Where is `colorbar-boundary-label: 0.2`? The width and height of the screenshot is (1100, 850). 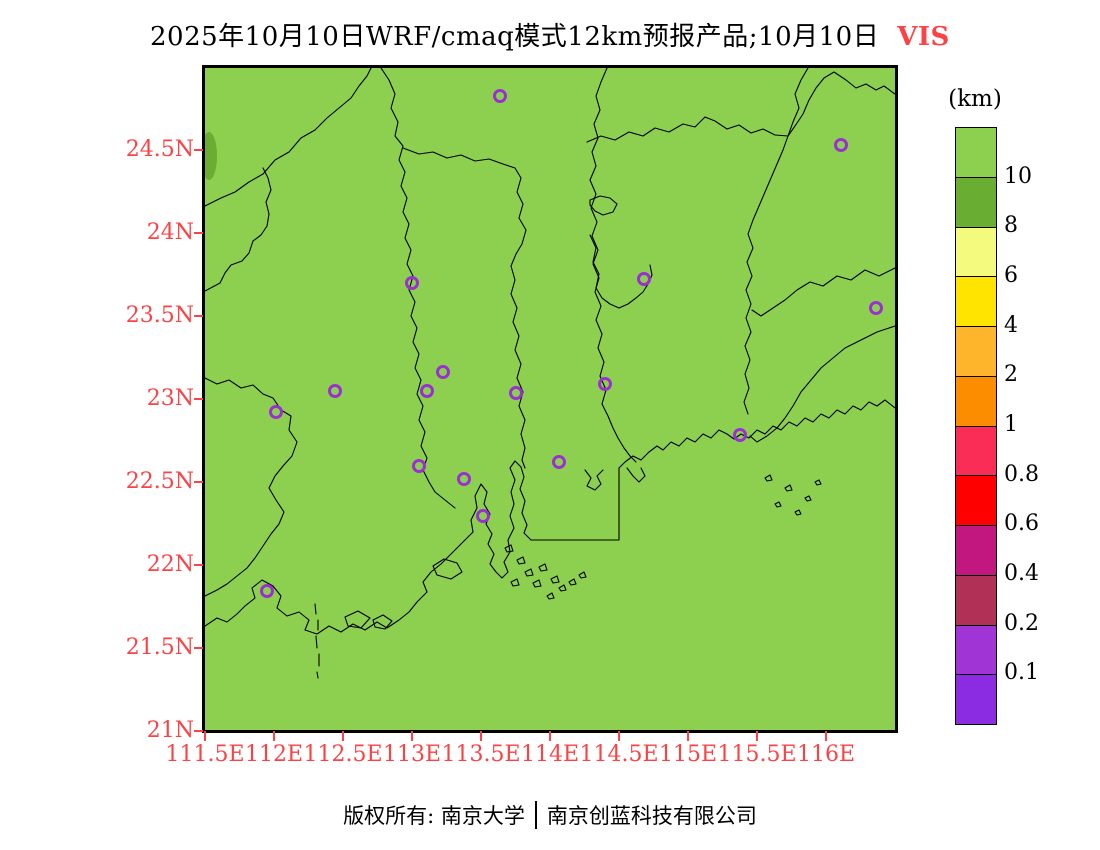
colorbar-boundary-label: 0.2 is located at coordinates (1021, 623).